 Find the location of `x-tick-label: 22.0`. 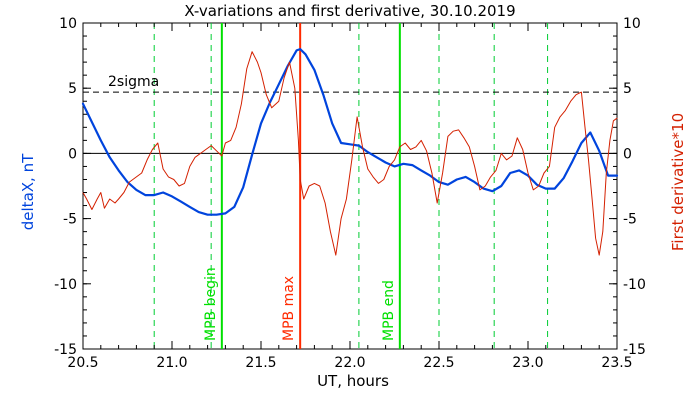

x-tick-label: 22.0 is located at coordinates (349, 363).